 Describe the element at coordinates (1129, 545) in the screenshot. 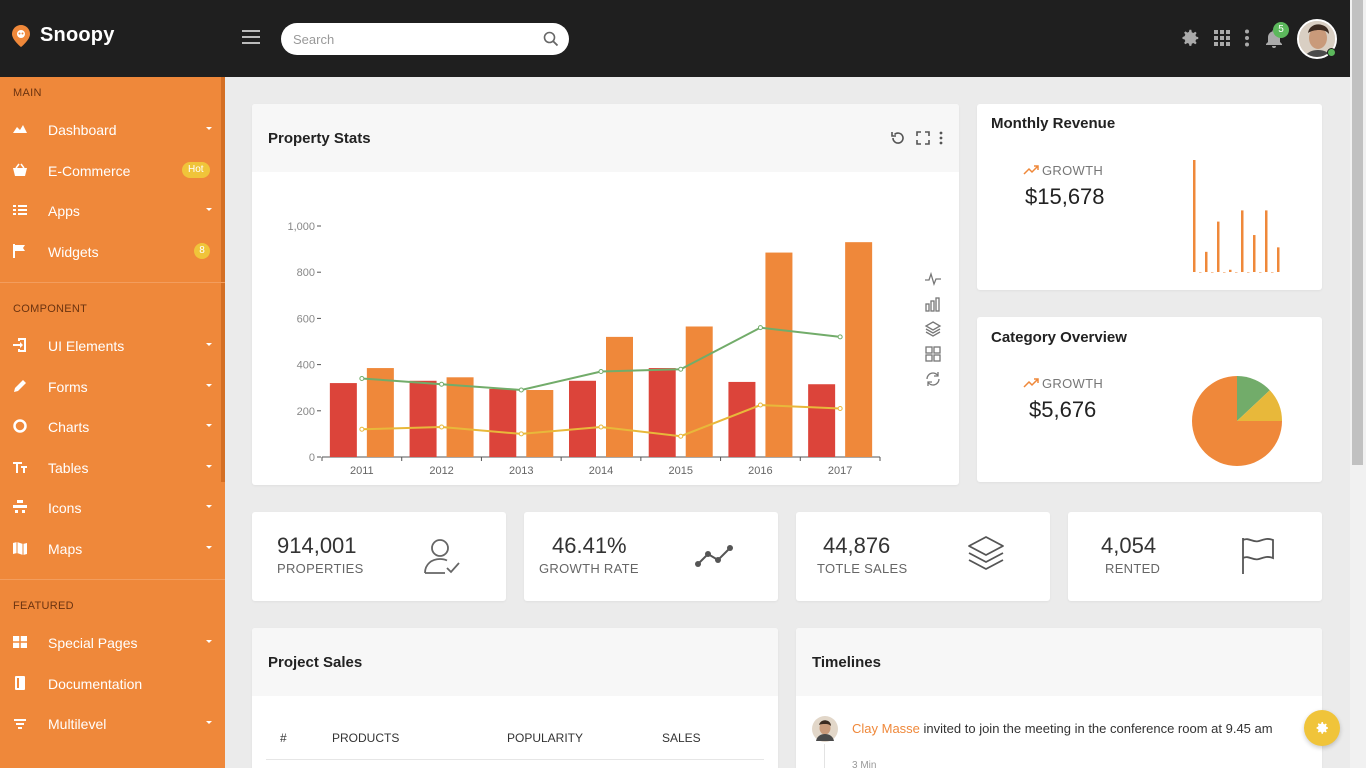

I see `stat-value: 4,054` at that location.